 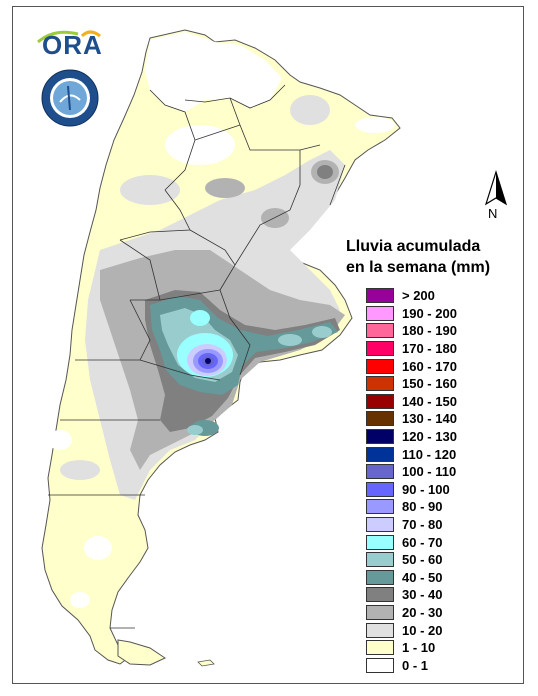 I want to click on legend-item: 100 - 110, so click(x=436, y=472).